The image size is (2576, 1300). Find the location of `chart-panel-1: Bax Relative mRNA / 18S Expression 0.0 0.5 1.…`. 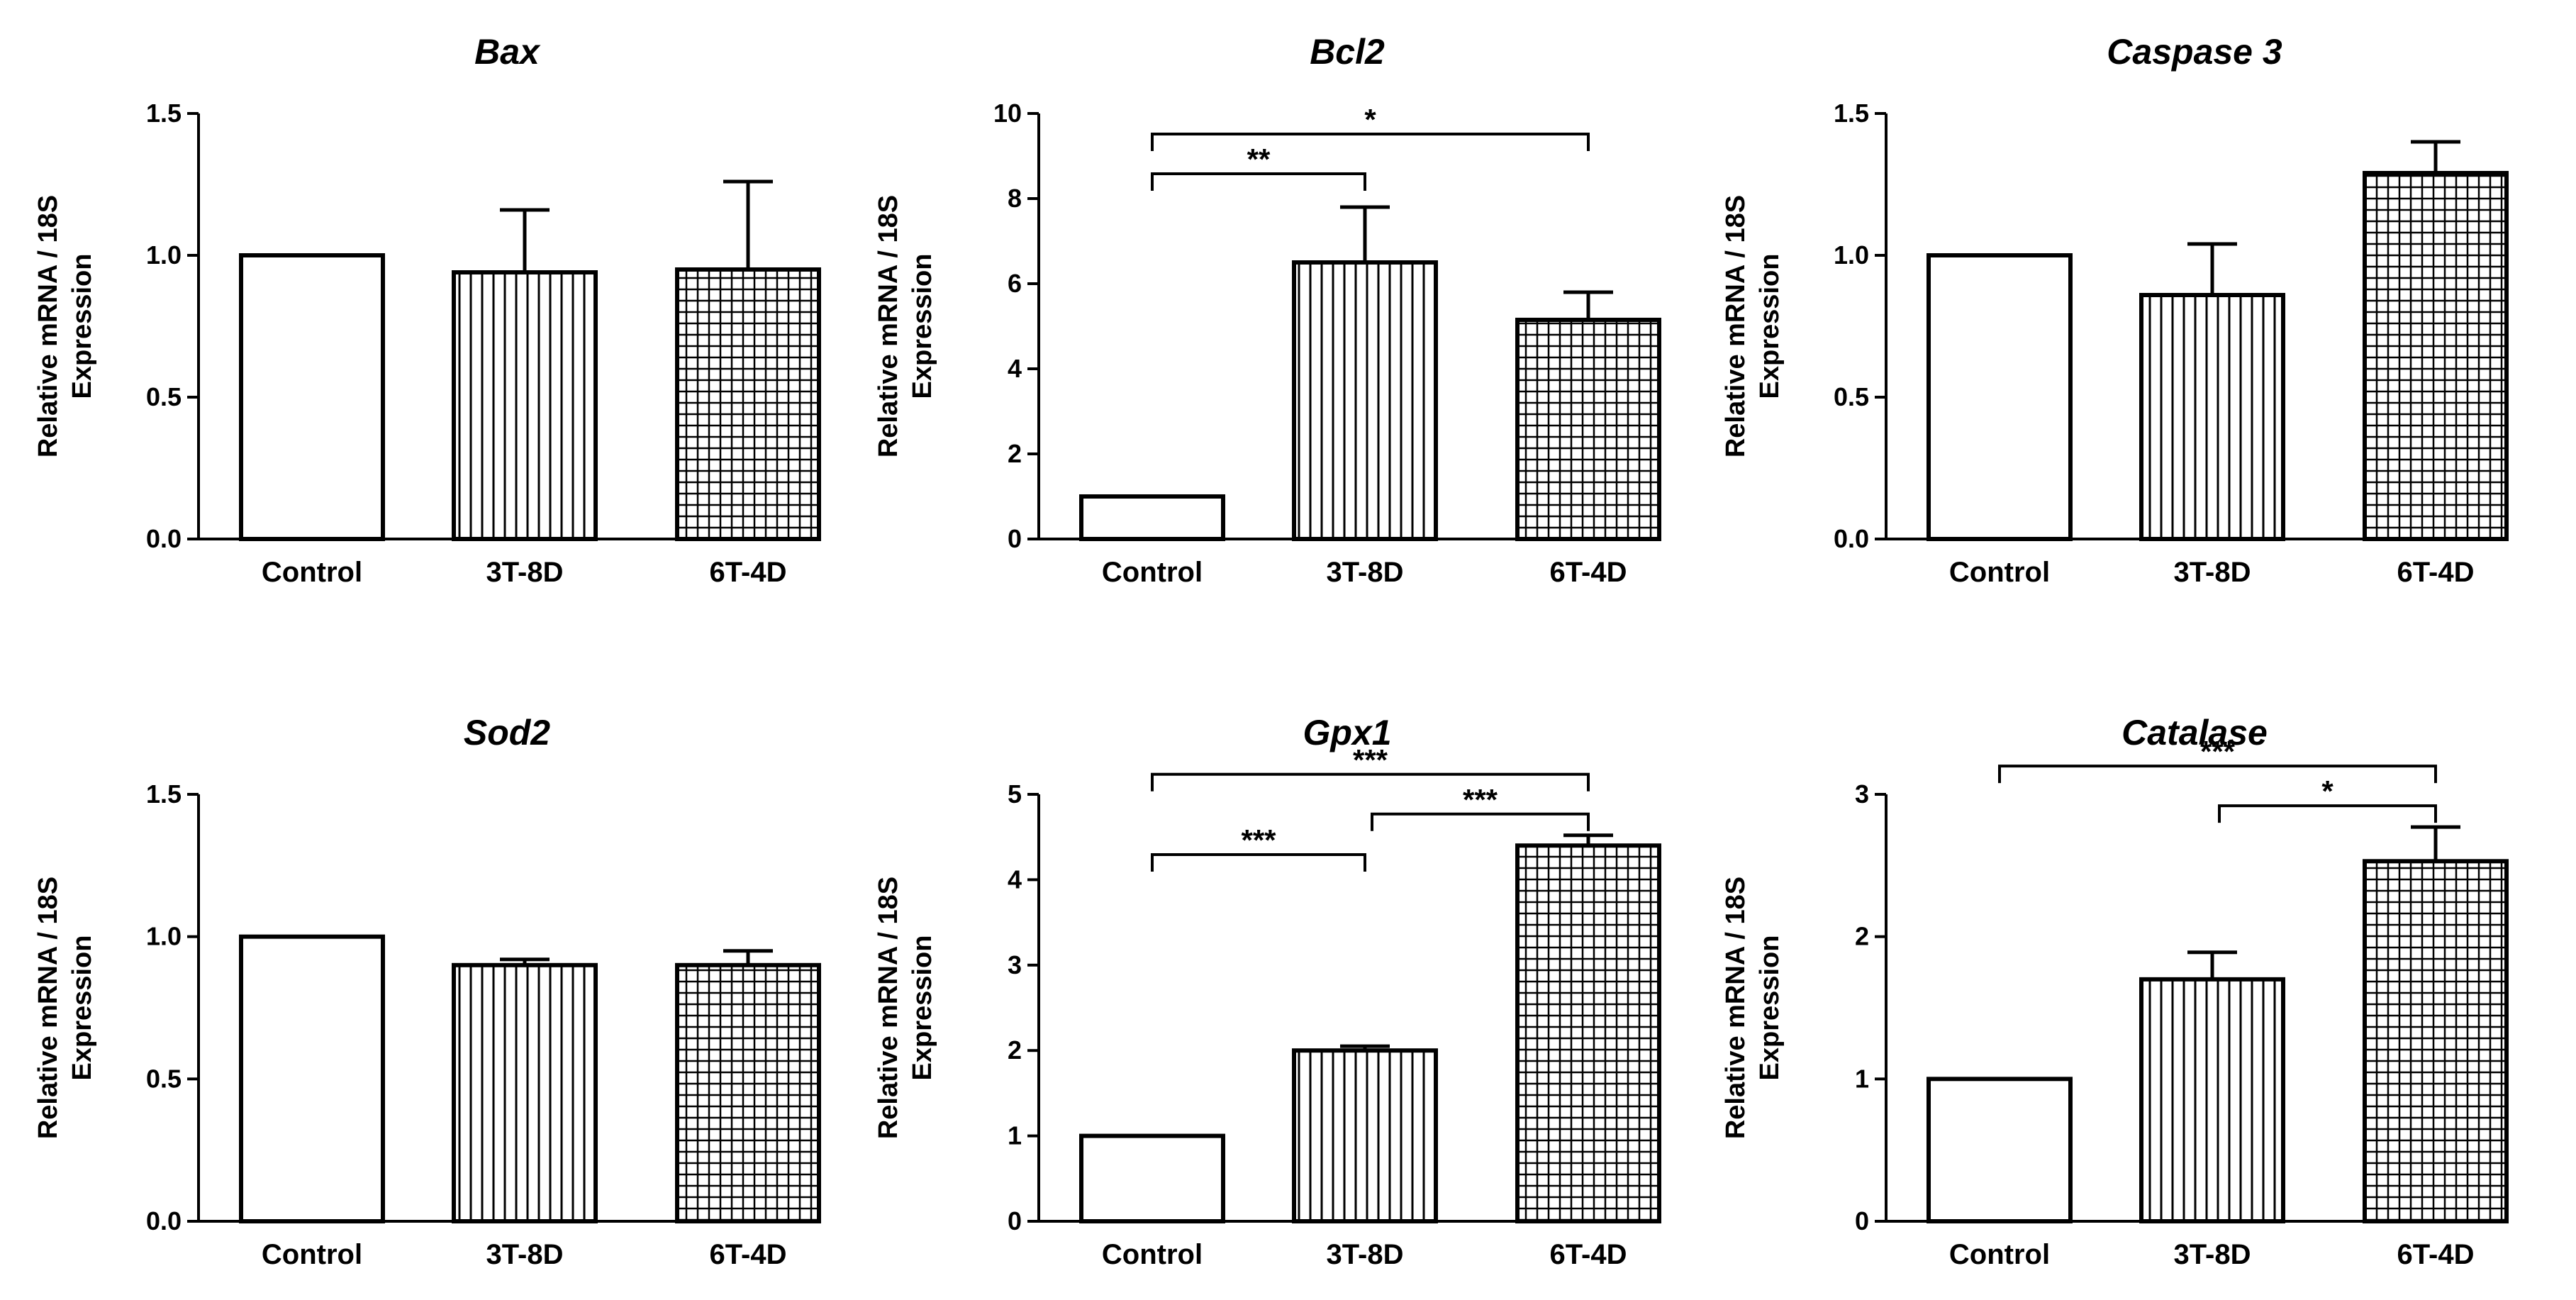

chart-panel-1: Bax Relative mRNA / 18S Expression 0.0 0.5 1.… is located at coordinates (427, 310).